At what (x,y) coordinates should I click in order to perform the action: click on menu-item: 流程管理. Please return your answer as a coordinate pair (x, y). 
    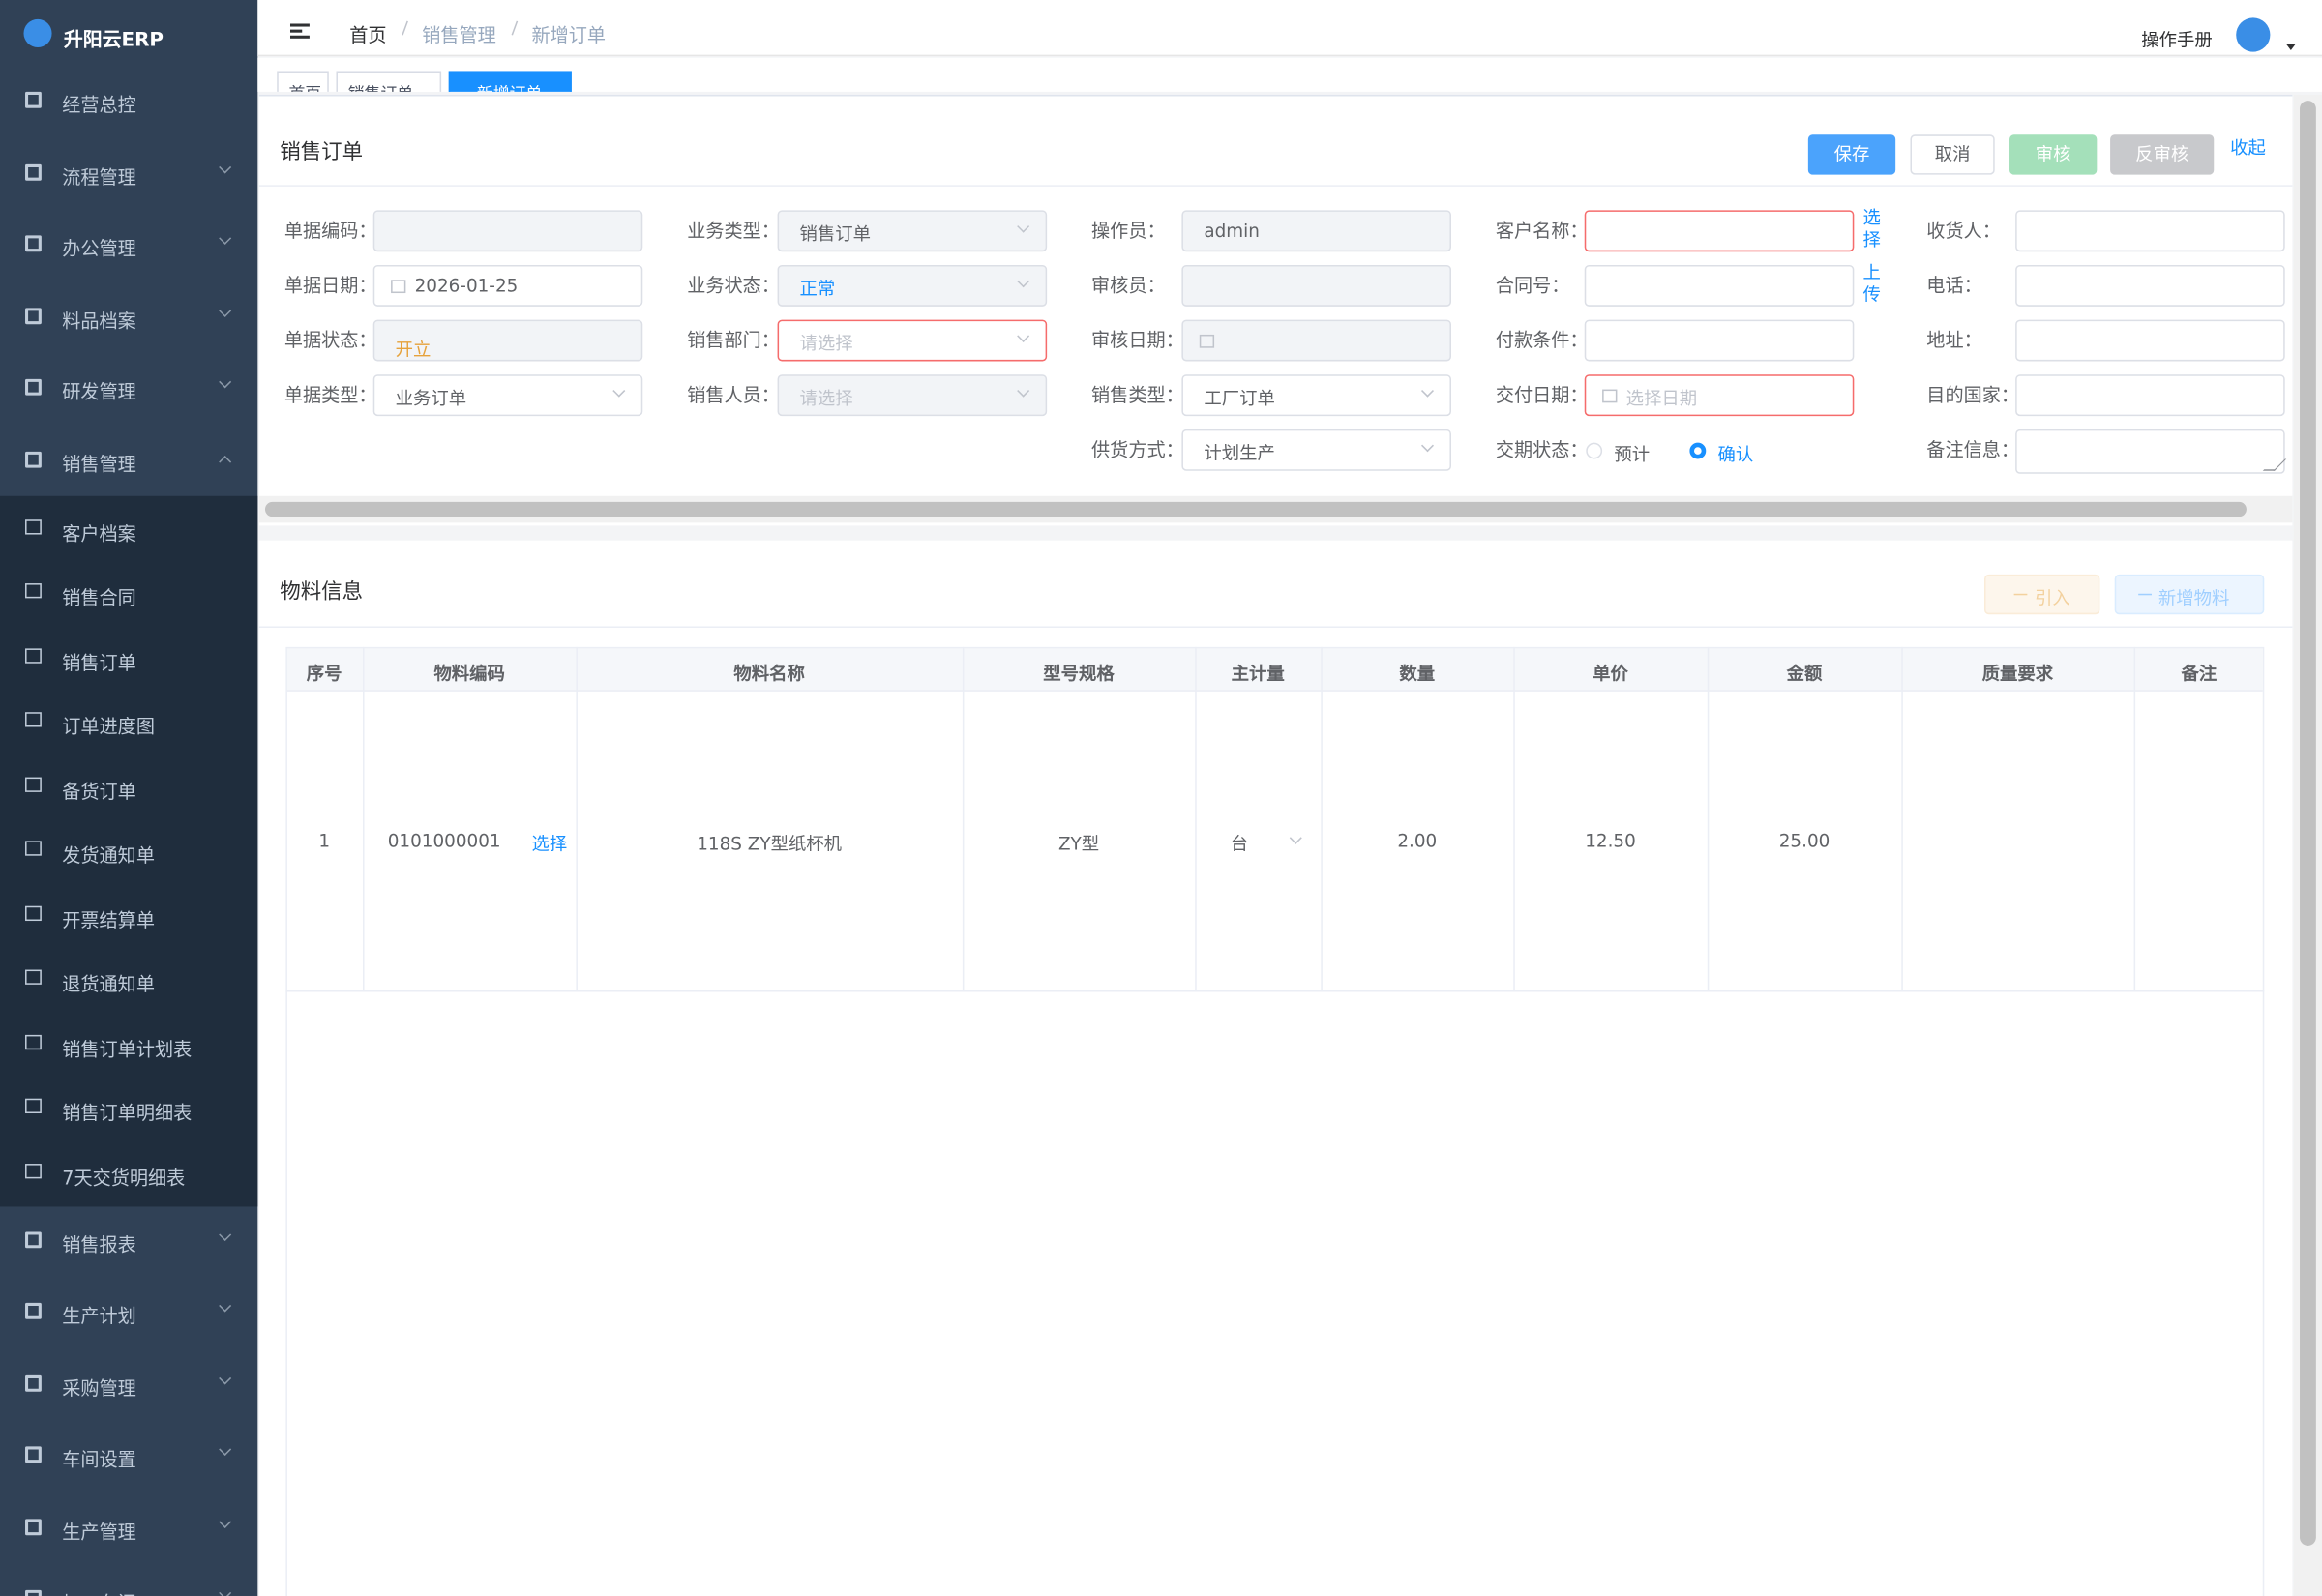
    Looking at the image, I should click on (128, 172).